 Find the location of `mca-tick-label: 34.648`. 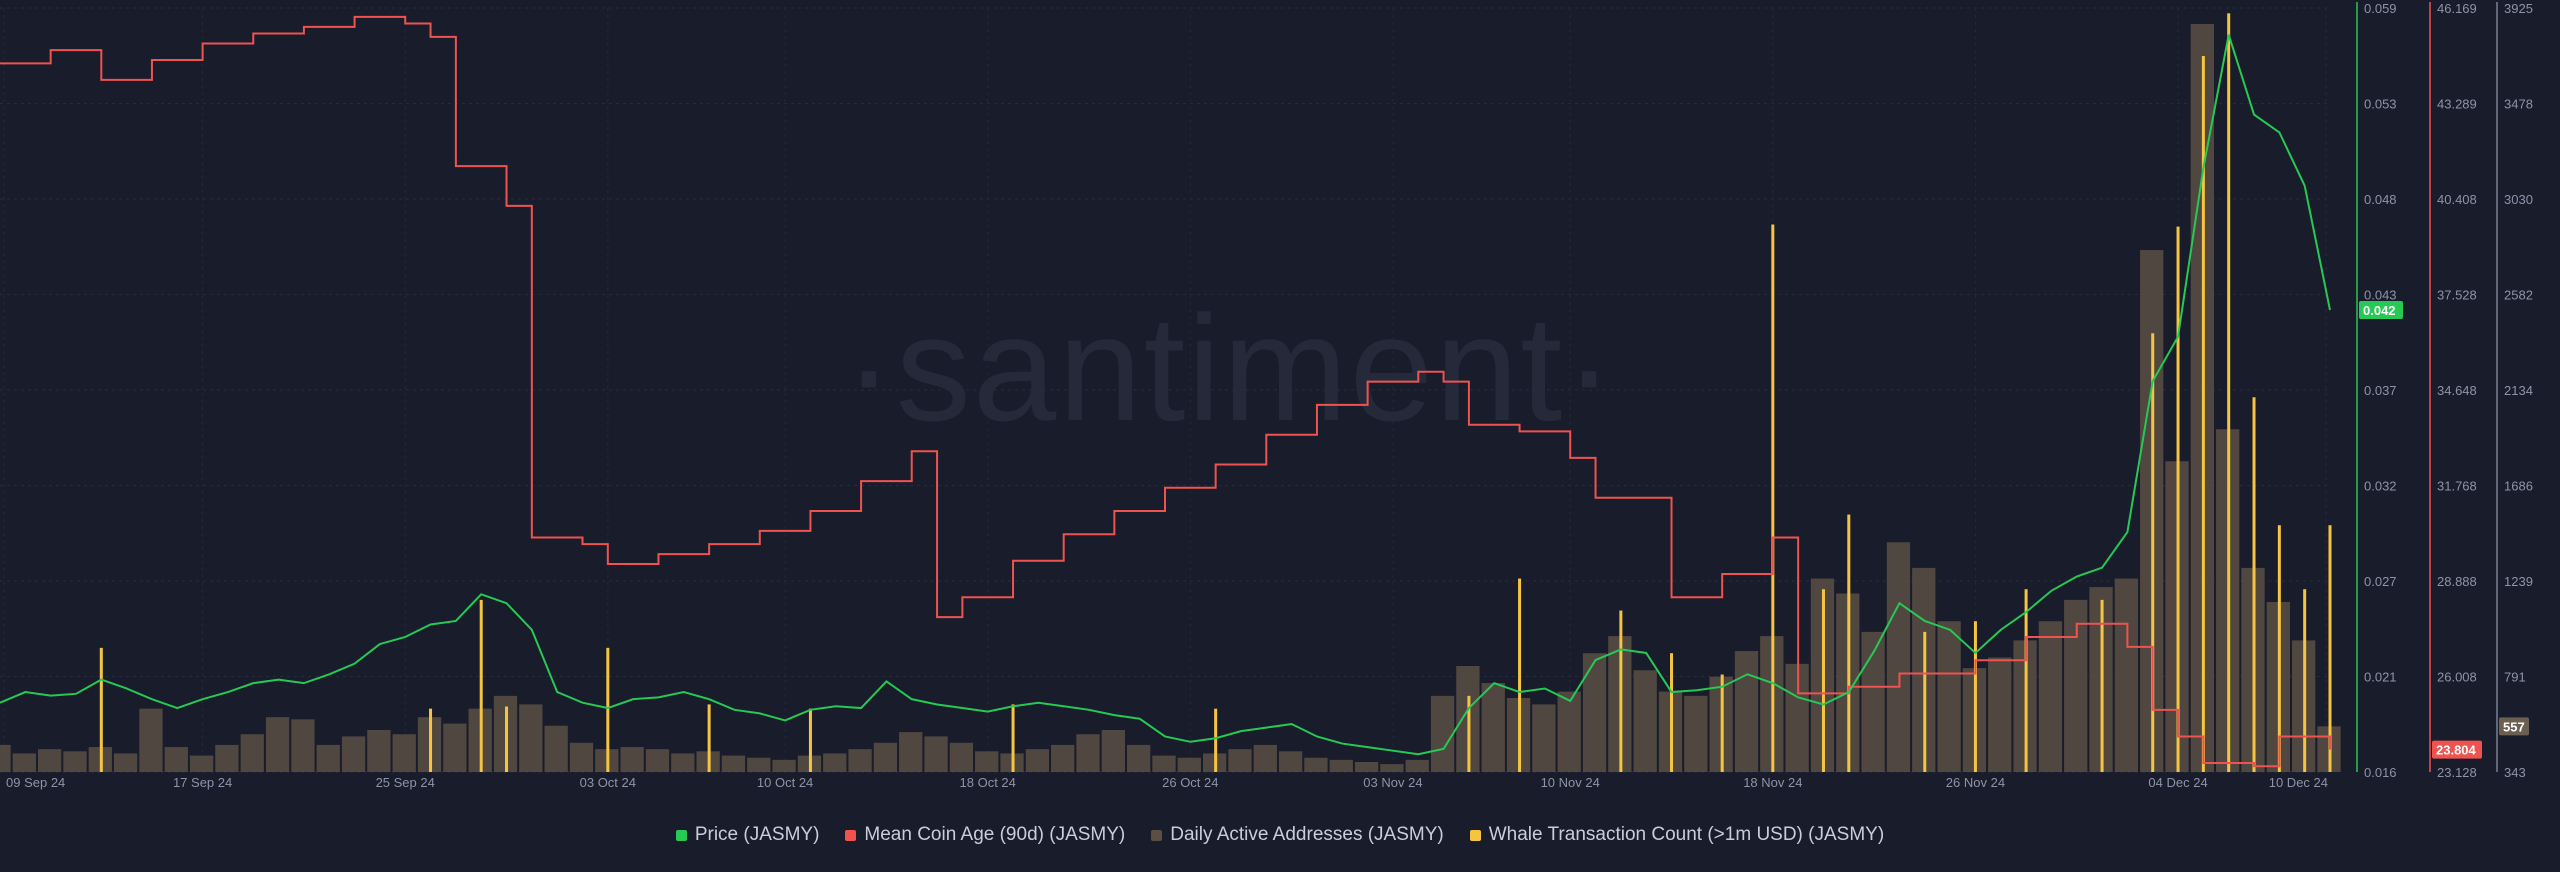

mca-tick-label: 34.648 is located at coordinates (2457, 390).